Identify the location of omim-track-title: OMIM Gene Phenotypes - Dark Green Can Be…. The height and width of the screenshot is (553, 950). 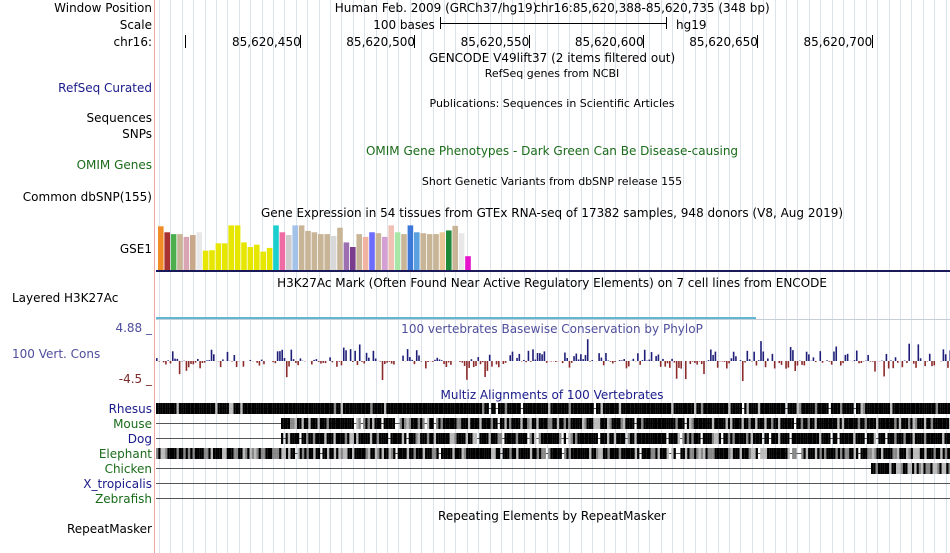
(552, 151).